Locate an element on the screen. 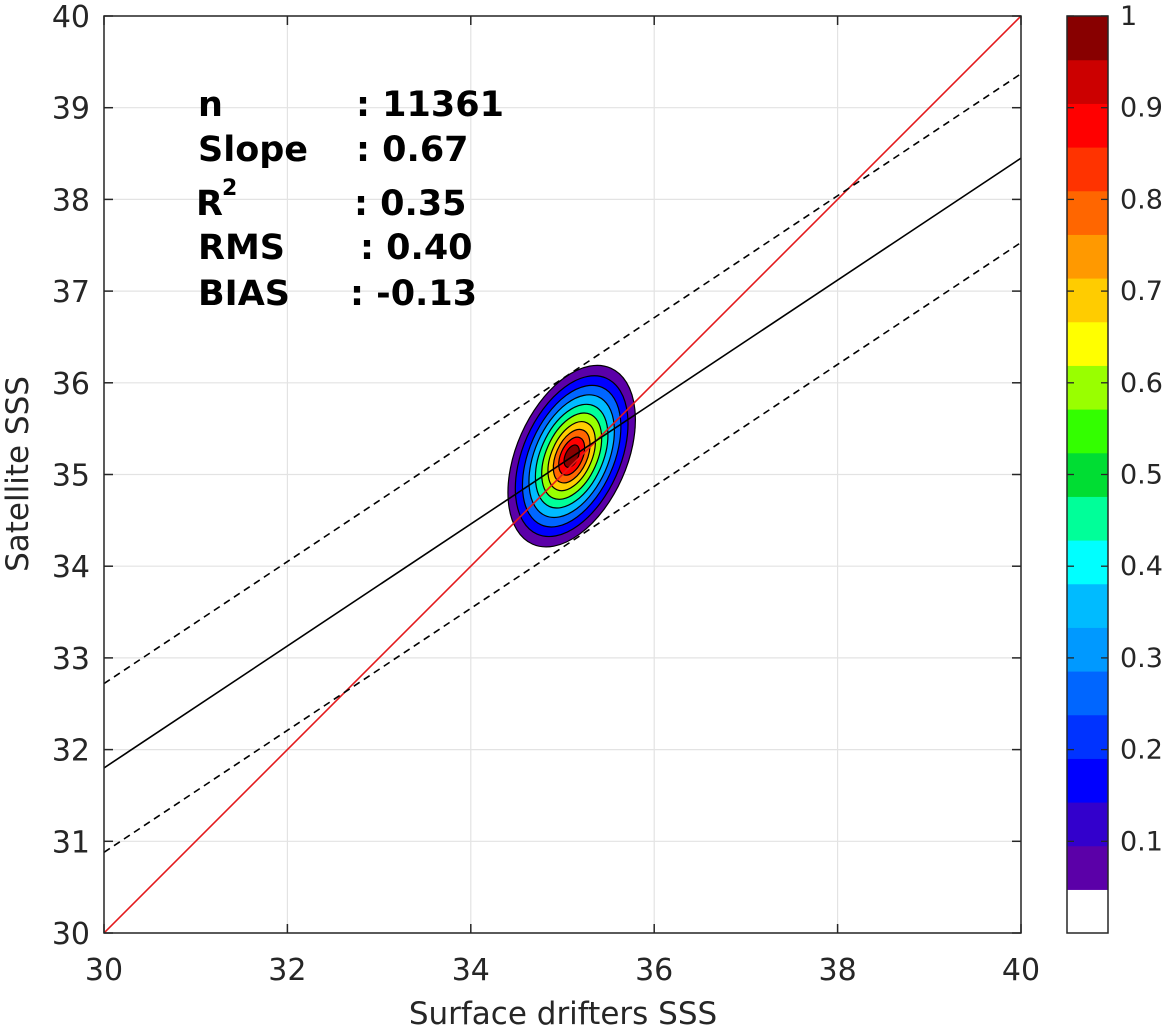  colorbar is located at coordinates (1087, 475).